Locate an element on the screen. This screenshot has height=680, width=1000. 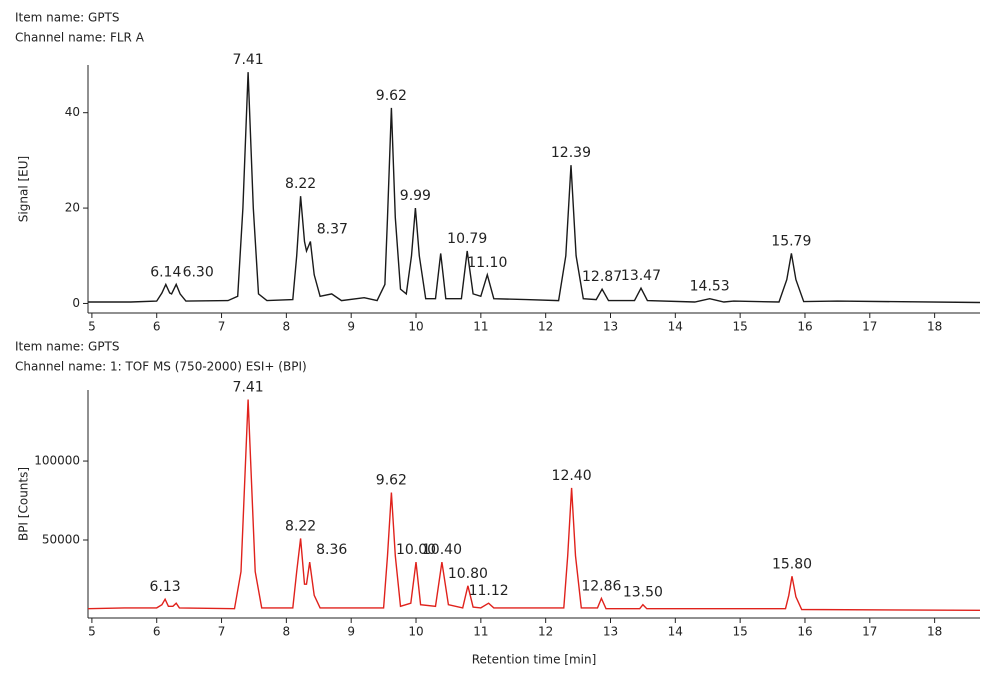
peak-label: 8.37 is located at coordinates (332, 229).